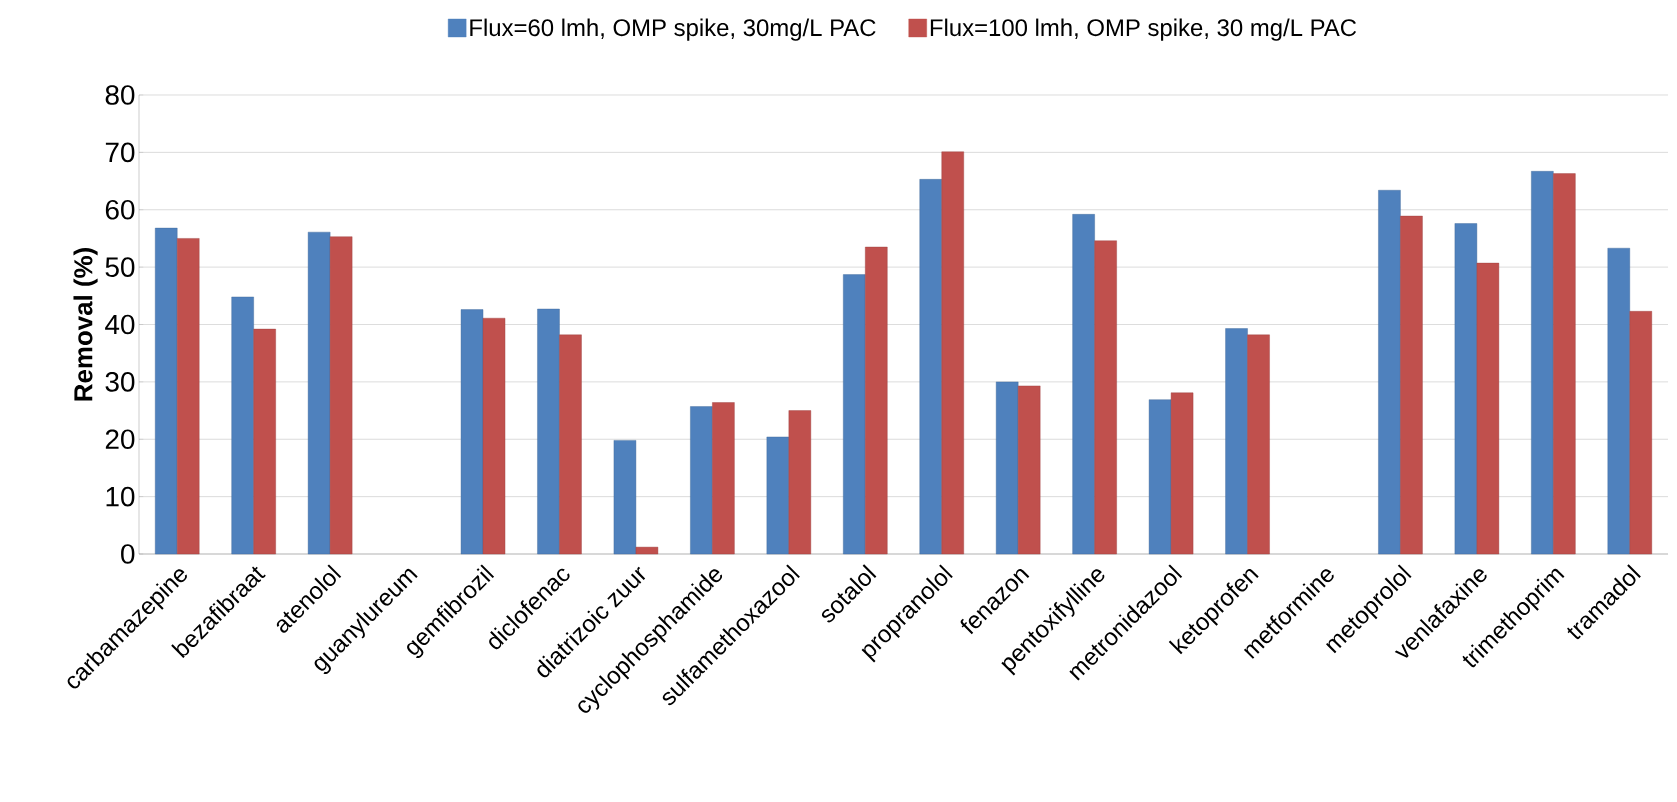  I want to click on y-tick-label: 20, so click(120, 439).